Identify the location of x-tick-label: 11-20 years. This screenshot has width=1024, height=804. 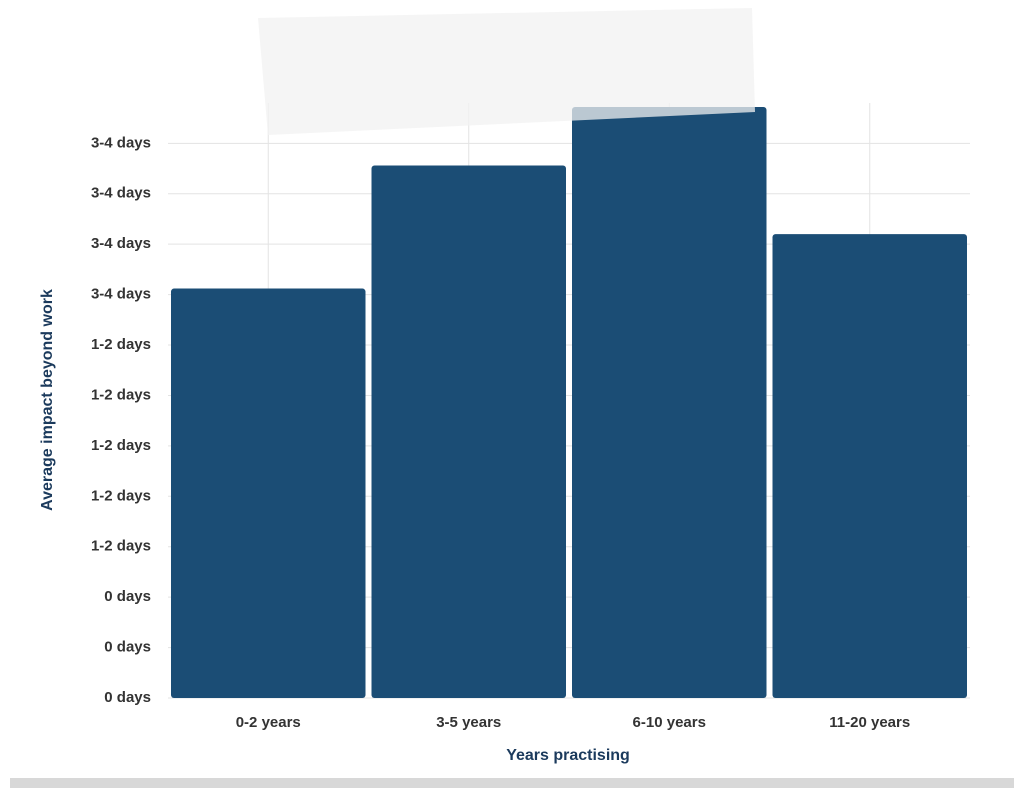
(869, 722).